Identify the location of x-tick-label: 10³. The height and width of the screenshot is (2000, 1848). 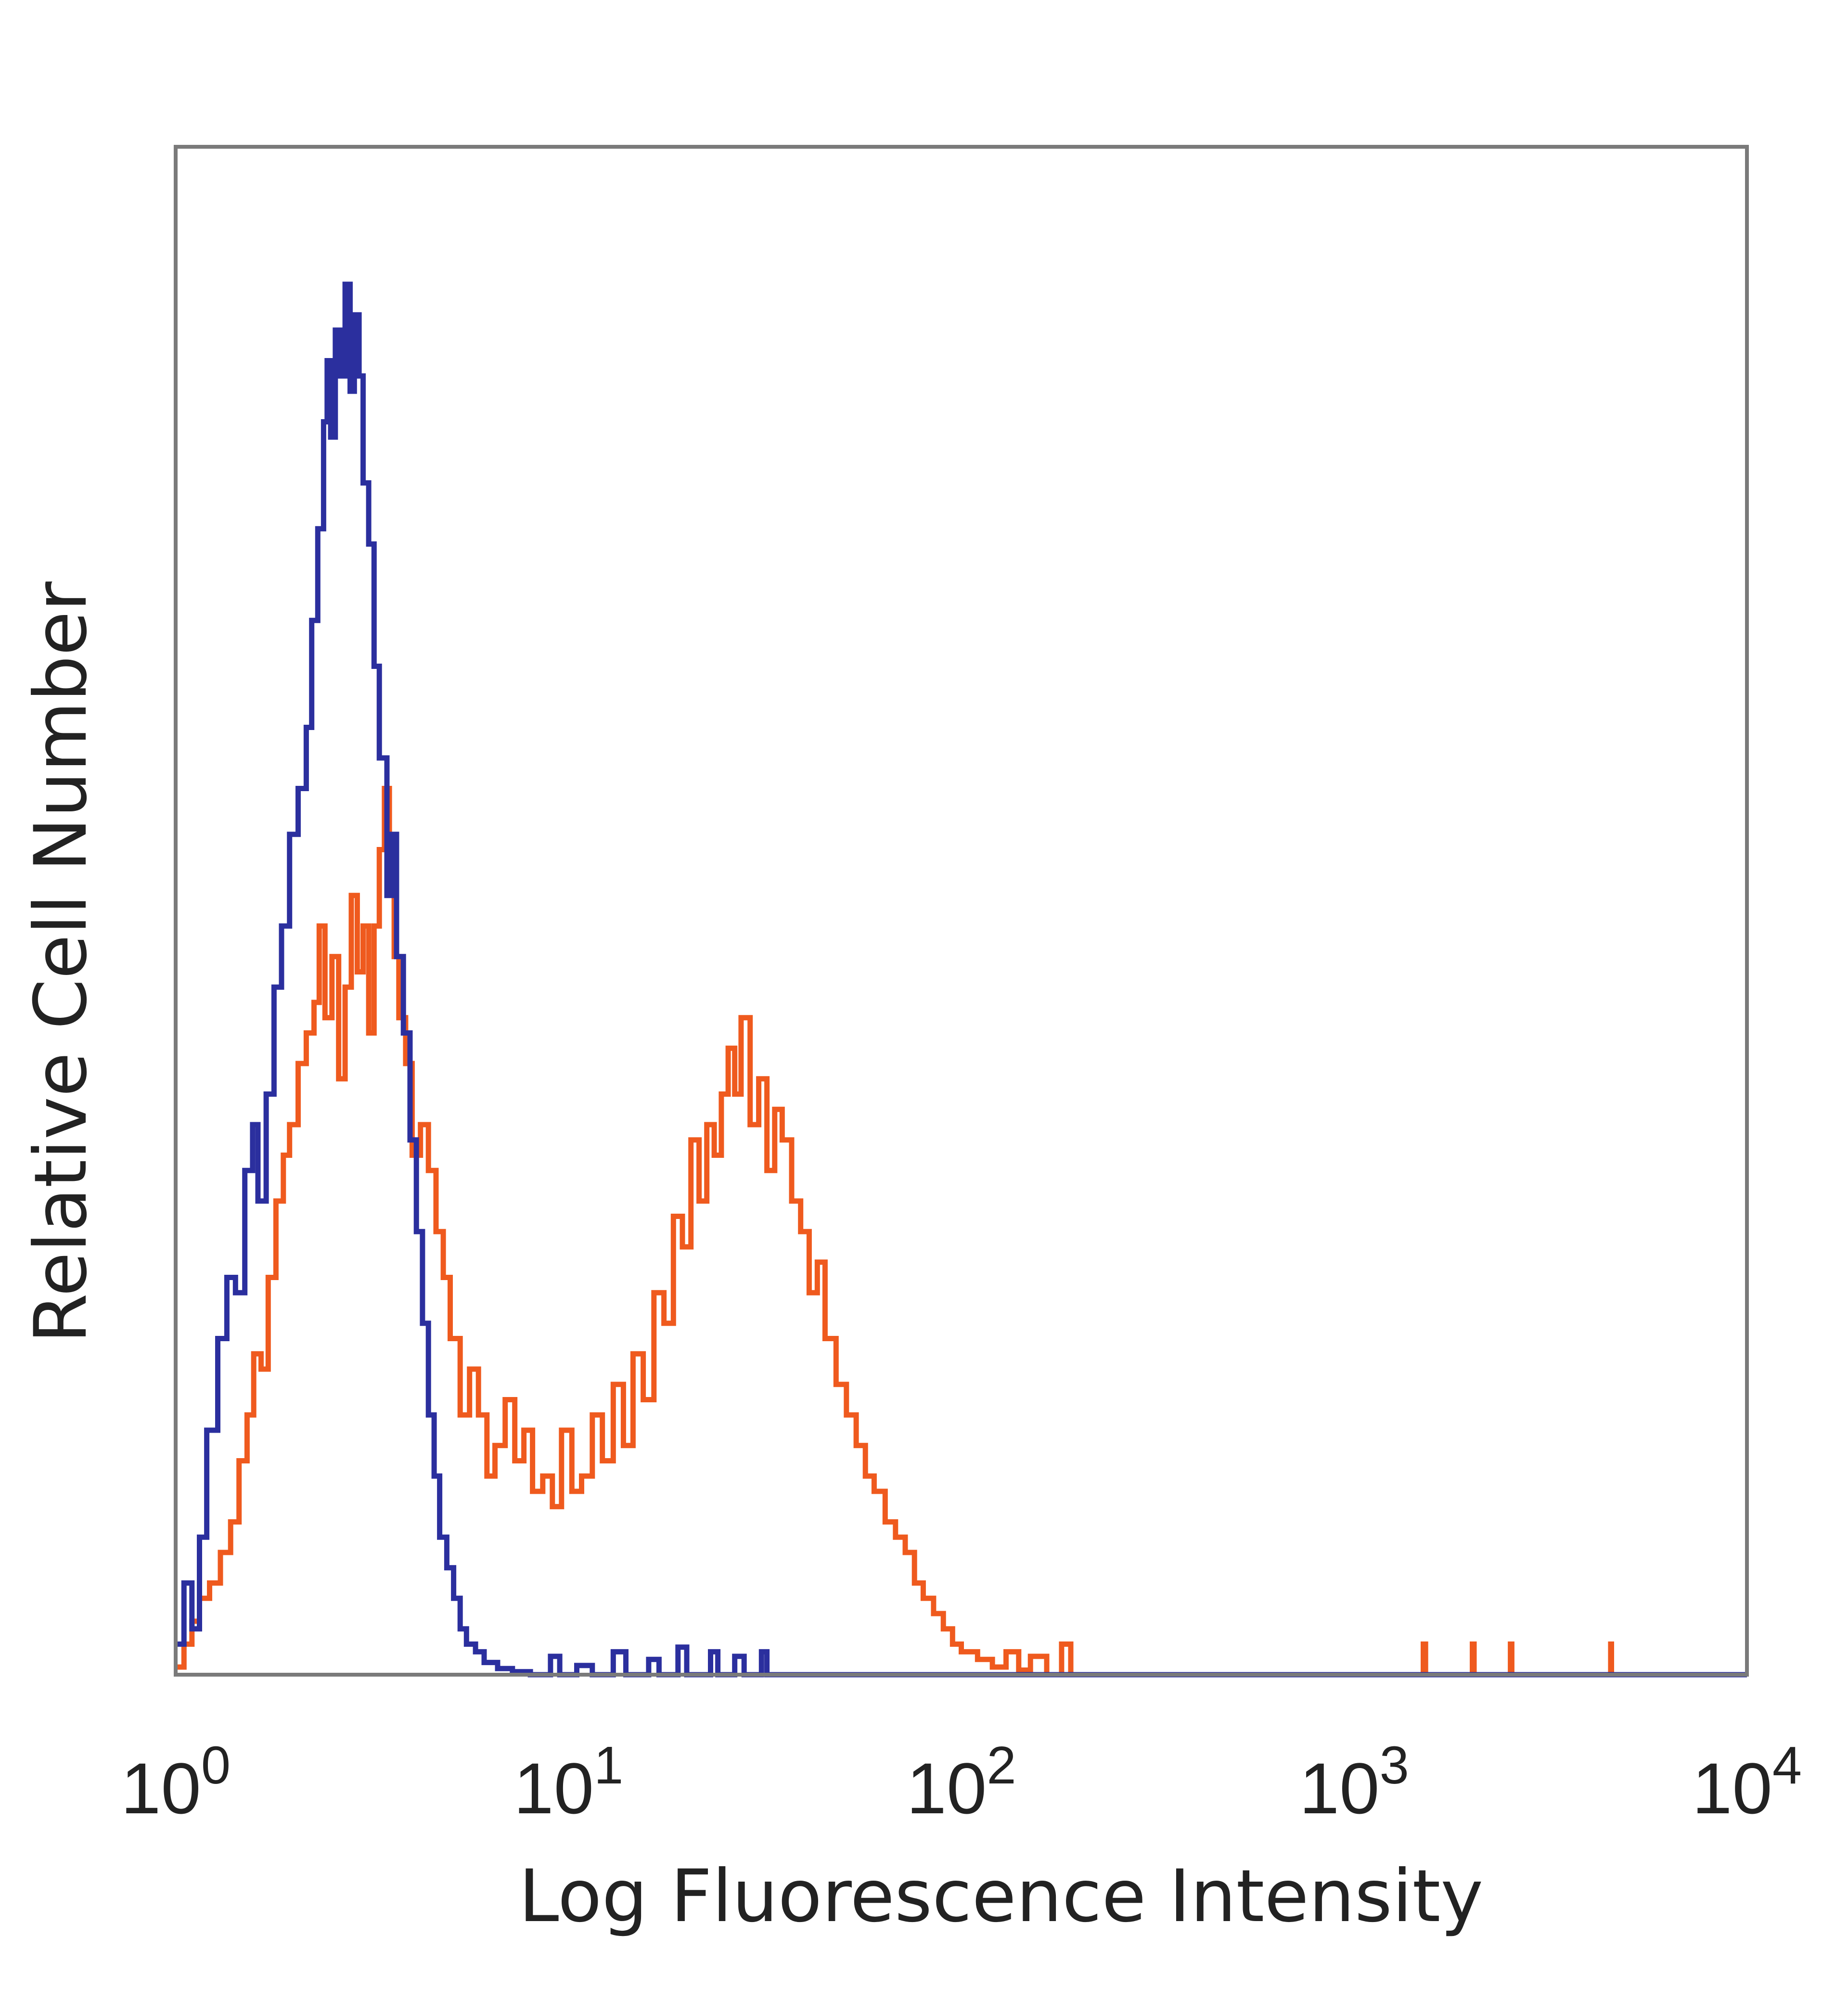
(1354, 1782).